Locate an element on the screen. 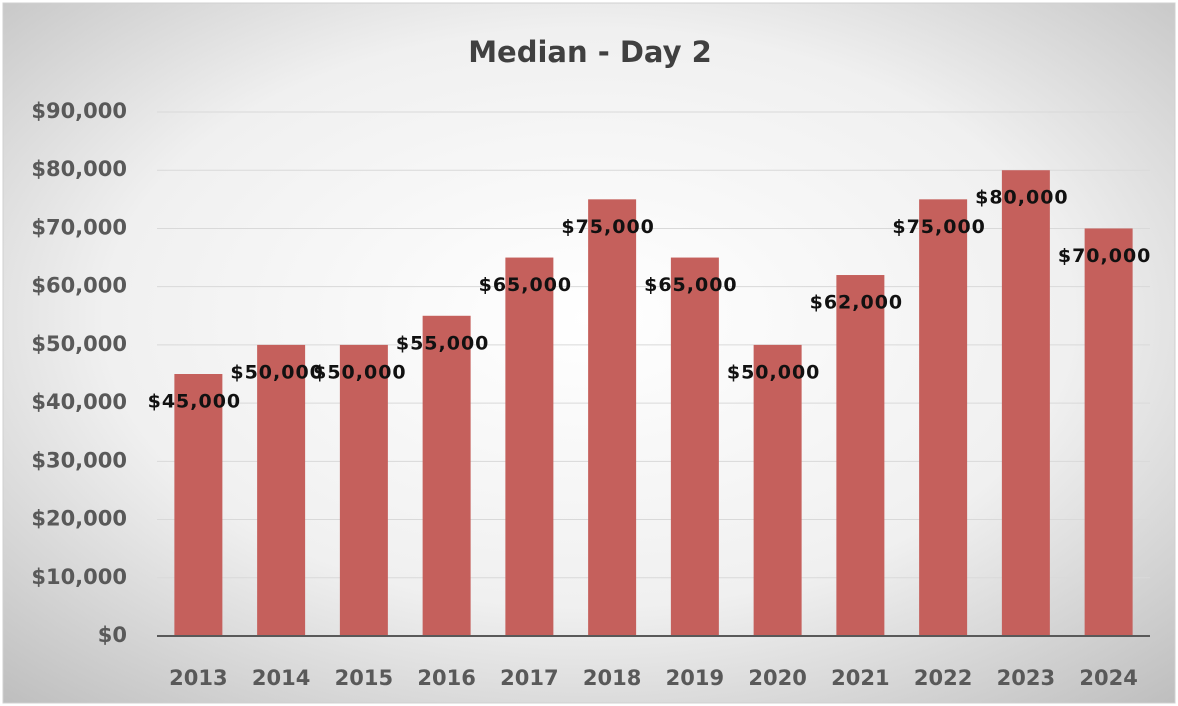 The height and width of the screenshot is (706, 1178). x-tick-label: 2016 is located at coordinates (446, 678).